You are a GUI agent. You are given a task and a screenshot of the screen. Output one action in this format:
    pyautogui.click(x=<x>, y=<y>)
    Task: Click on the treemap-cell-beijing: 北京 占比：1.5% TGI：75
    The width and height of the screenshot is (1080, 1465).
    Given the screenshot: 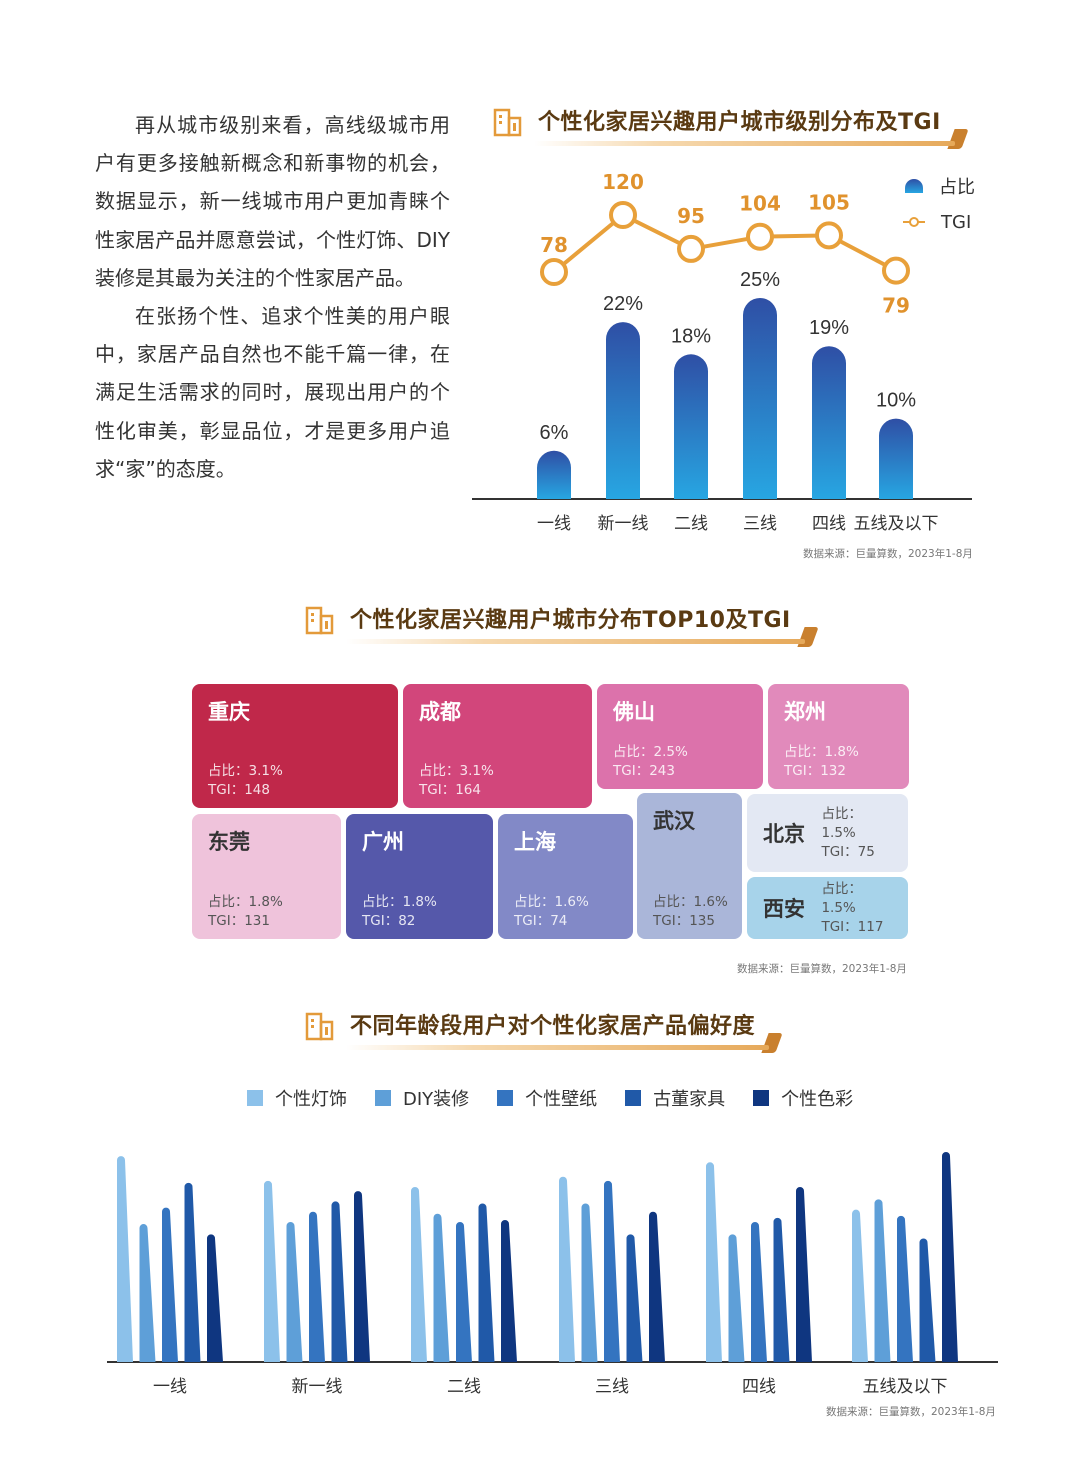 What is the action you would take?
    pyautogui.click(x=827, y=833)
    